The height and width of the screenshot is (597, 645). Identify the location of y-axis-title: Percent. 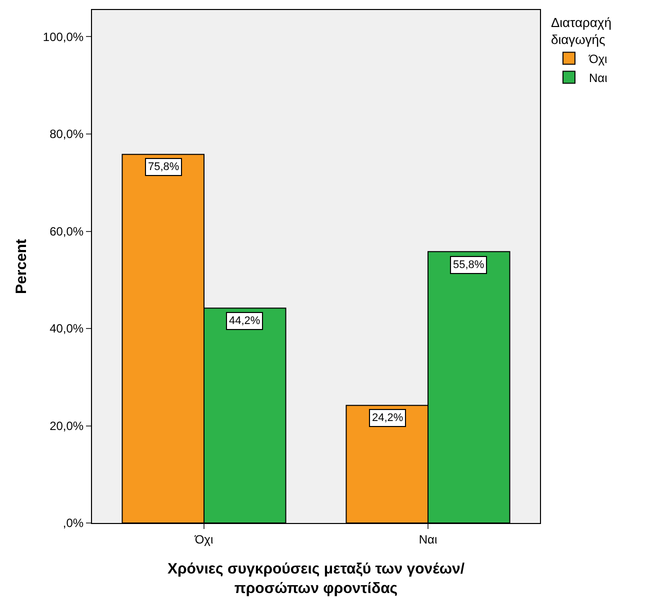
(21, 266).